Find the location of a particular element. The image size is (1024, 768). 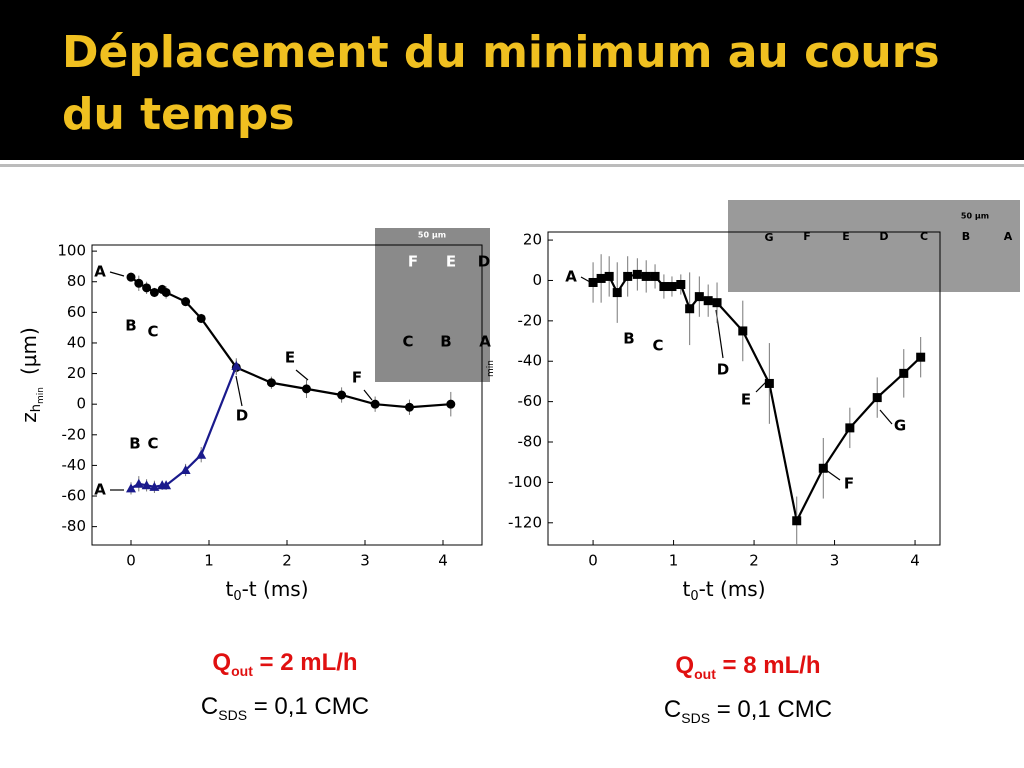

y-tick-label: 80 is located at coordinates (76, 281).